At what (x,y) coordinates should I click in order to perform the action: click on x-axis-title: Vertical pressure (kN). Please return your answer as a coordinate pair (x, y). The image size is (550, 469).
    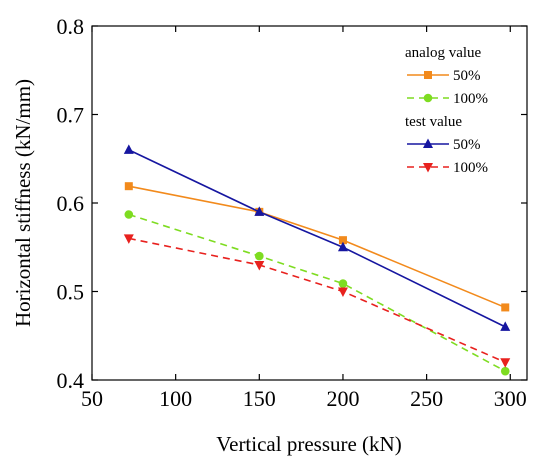
    Looking at the image, I should click on (308, 444).